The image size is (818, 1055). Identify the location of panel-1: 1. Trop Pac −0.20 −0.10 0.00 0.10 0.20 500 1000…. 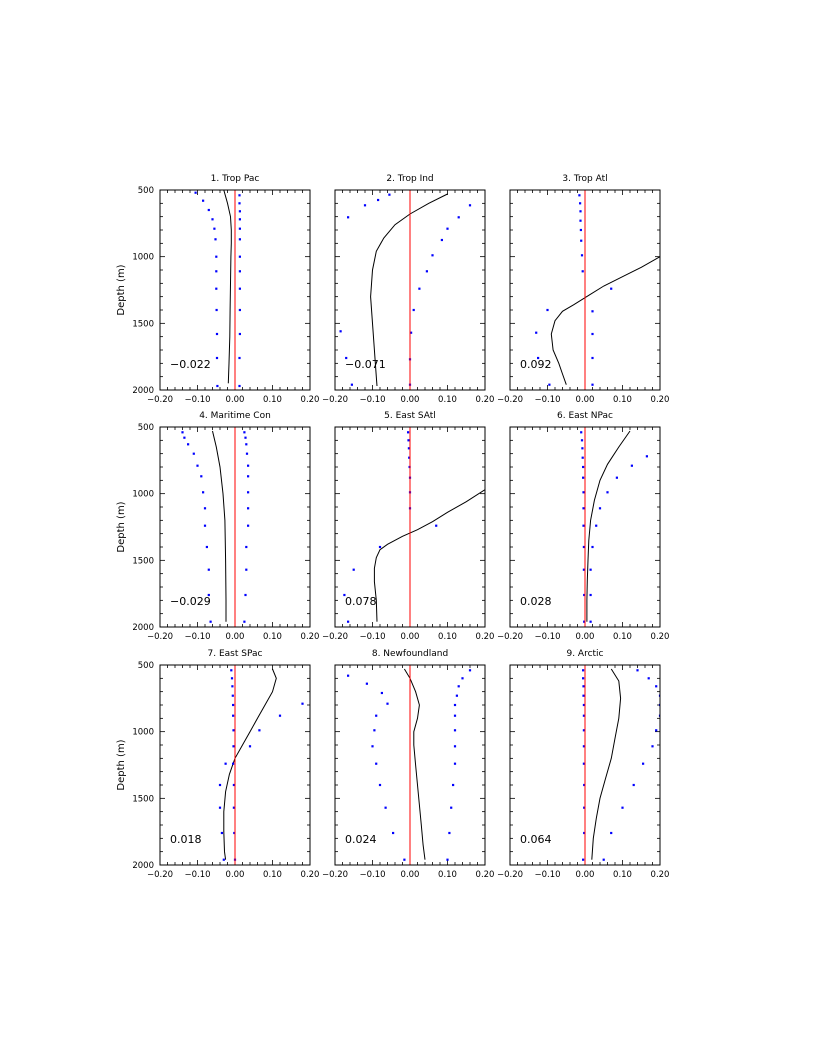
(217, 289).